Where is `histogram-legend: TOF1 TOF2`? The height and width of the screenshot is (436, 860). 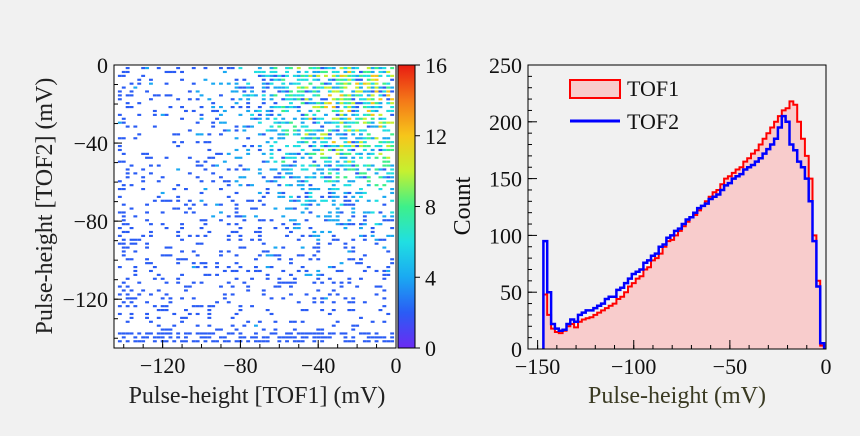
histogram-legend: TOF1 TOF2 is located at coordinates (624, 105).